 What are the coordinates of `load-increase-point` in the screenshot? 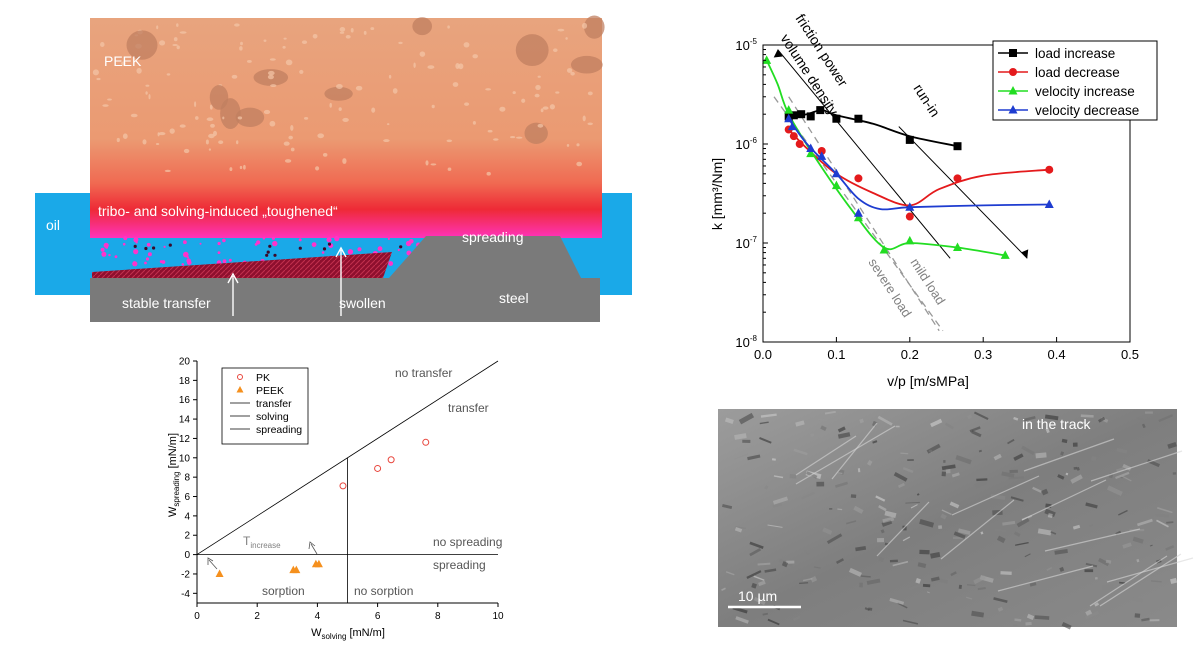 It's located at (957, 146).